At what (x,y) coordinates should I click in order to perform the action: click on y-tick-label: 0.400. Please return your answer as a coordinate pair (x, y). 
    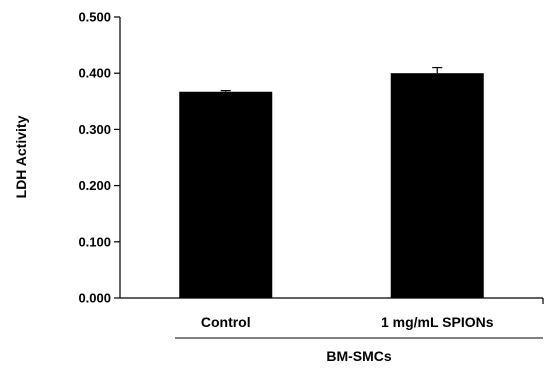
    Looking at the image, I should click on (94, 73).